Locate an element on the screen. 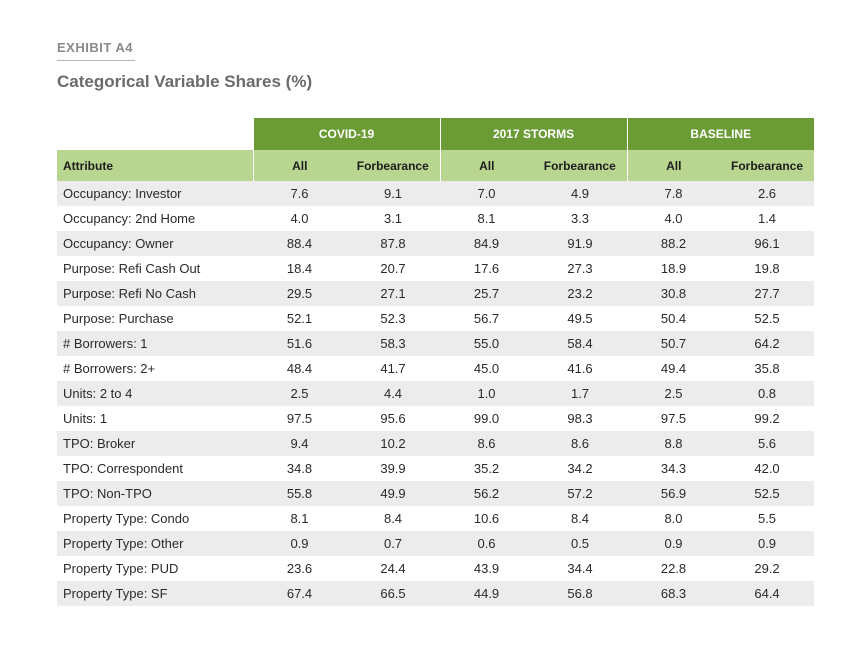  cell-baseline-forbearance: 1.4 is located at coordinates (767, 218).